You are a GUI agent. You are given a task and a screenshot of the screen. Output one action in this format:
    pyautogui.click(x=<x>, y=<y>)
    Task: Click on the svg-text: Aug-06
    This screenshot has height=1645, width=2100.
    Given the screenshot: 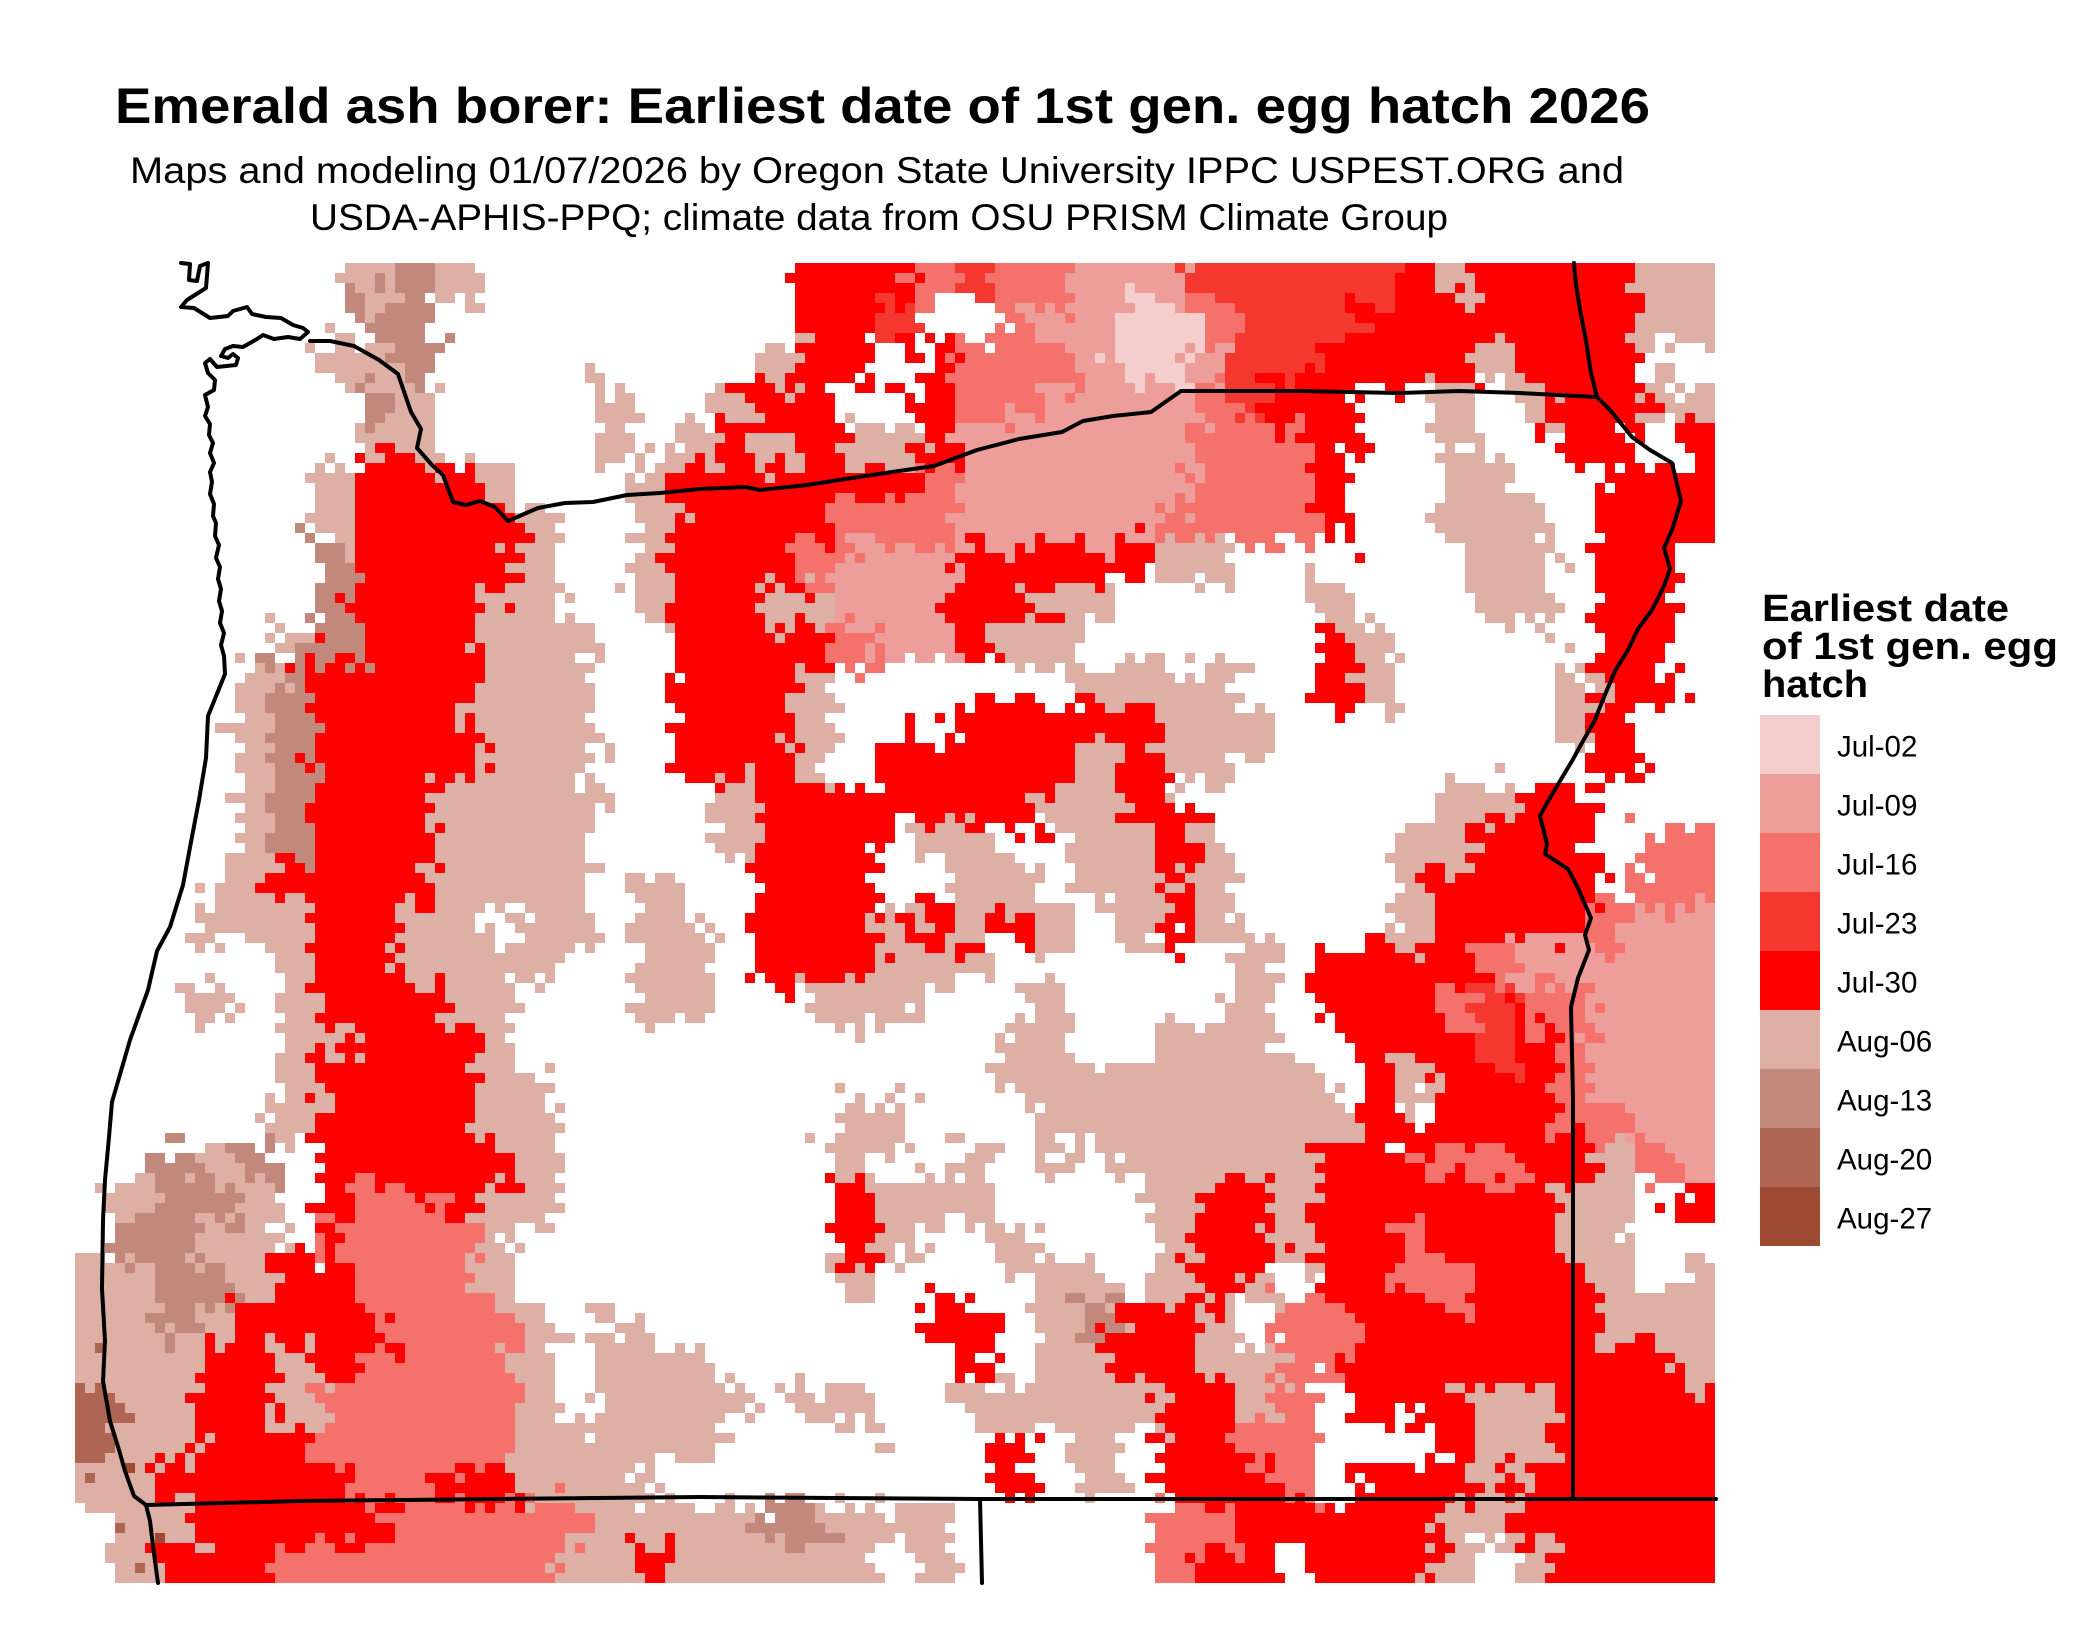 What is the action you would take?
    pyautogui.click(x=1884, y=1042)
    